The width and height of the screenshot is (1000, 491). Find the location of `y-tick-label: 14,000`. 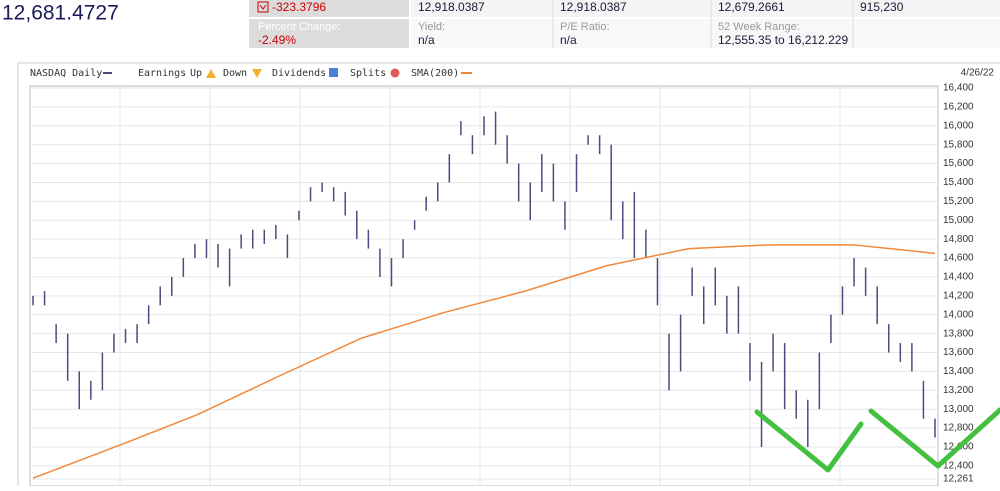

y-tick-label: 14,000 is located at coordinates (958, 314).